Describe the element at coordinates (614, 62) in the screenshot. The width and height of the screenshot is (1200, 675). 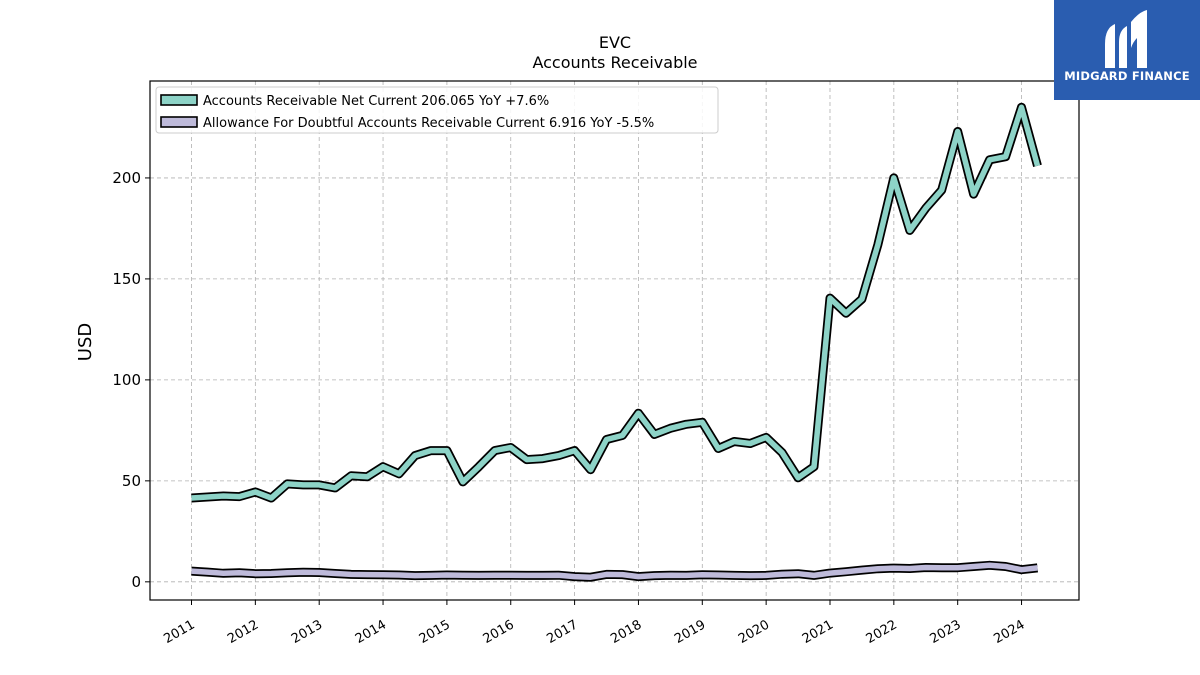
I see `chart-subtitle: Accounts Receivable` at that location.